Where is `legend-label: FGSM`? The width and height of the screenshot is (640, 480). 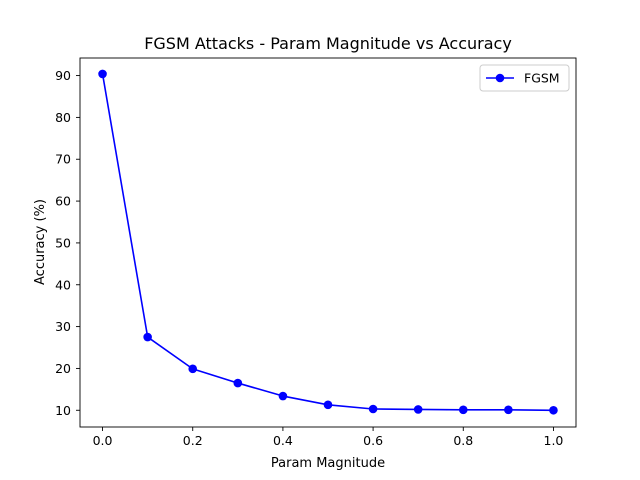 legend-label: FGSM is located at coordinates (542, 78).